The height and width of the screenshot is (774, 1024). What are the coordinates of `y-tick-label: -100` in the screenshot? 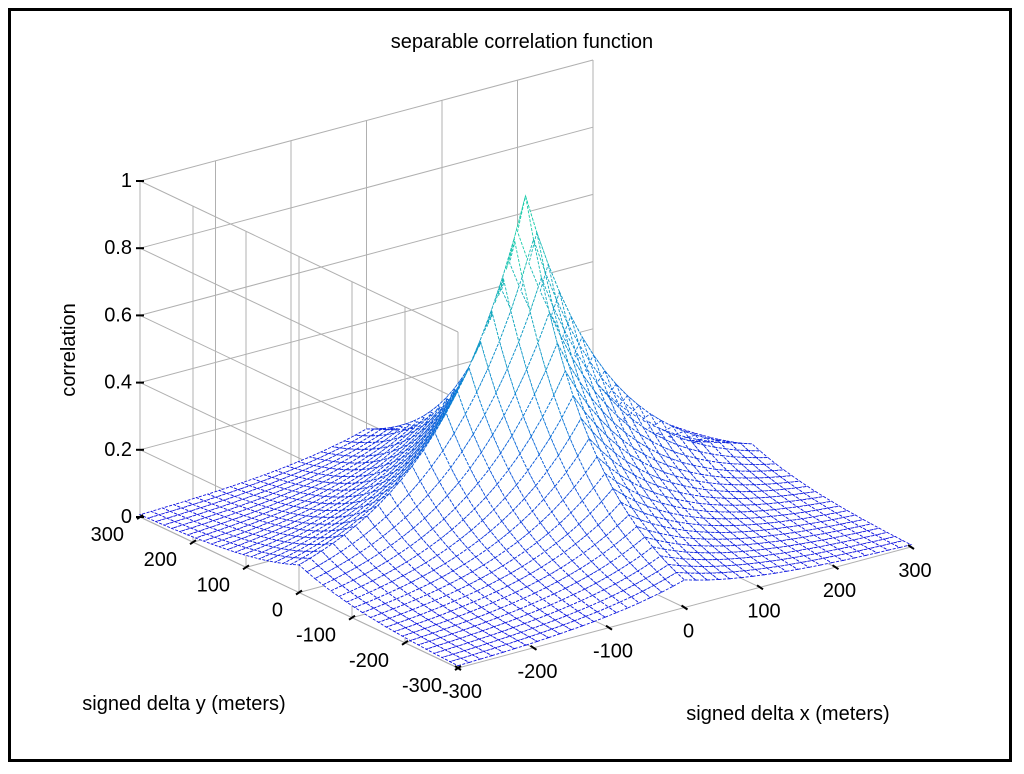 It's located at (316, 636).